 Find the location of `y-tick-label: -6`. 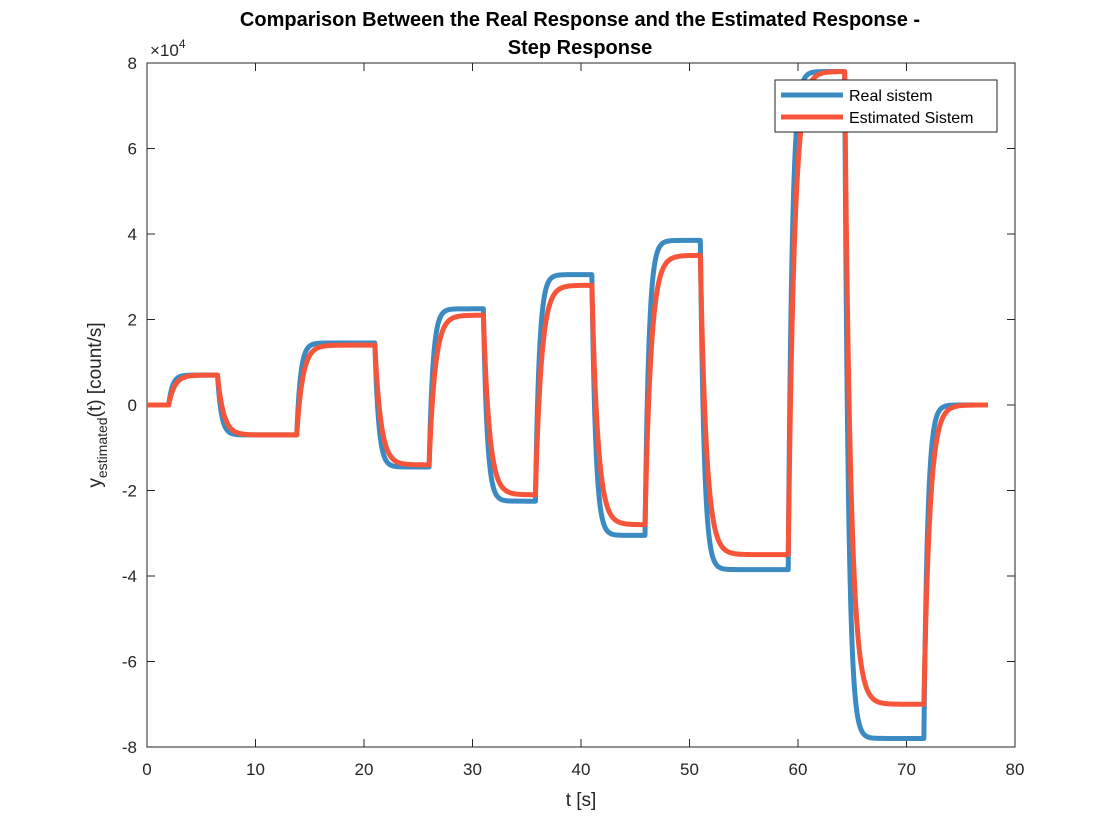

y-tick-label: -6 is located at coordinates (129, 662).